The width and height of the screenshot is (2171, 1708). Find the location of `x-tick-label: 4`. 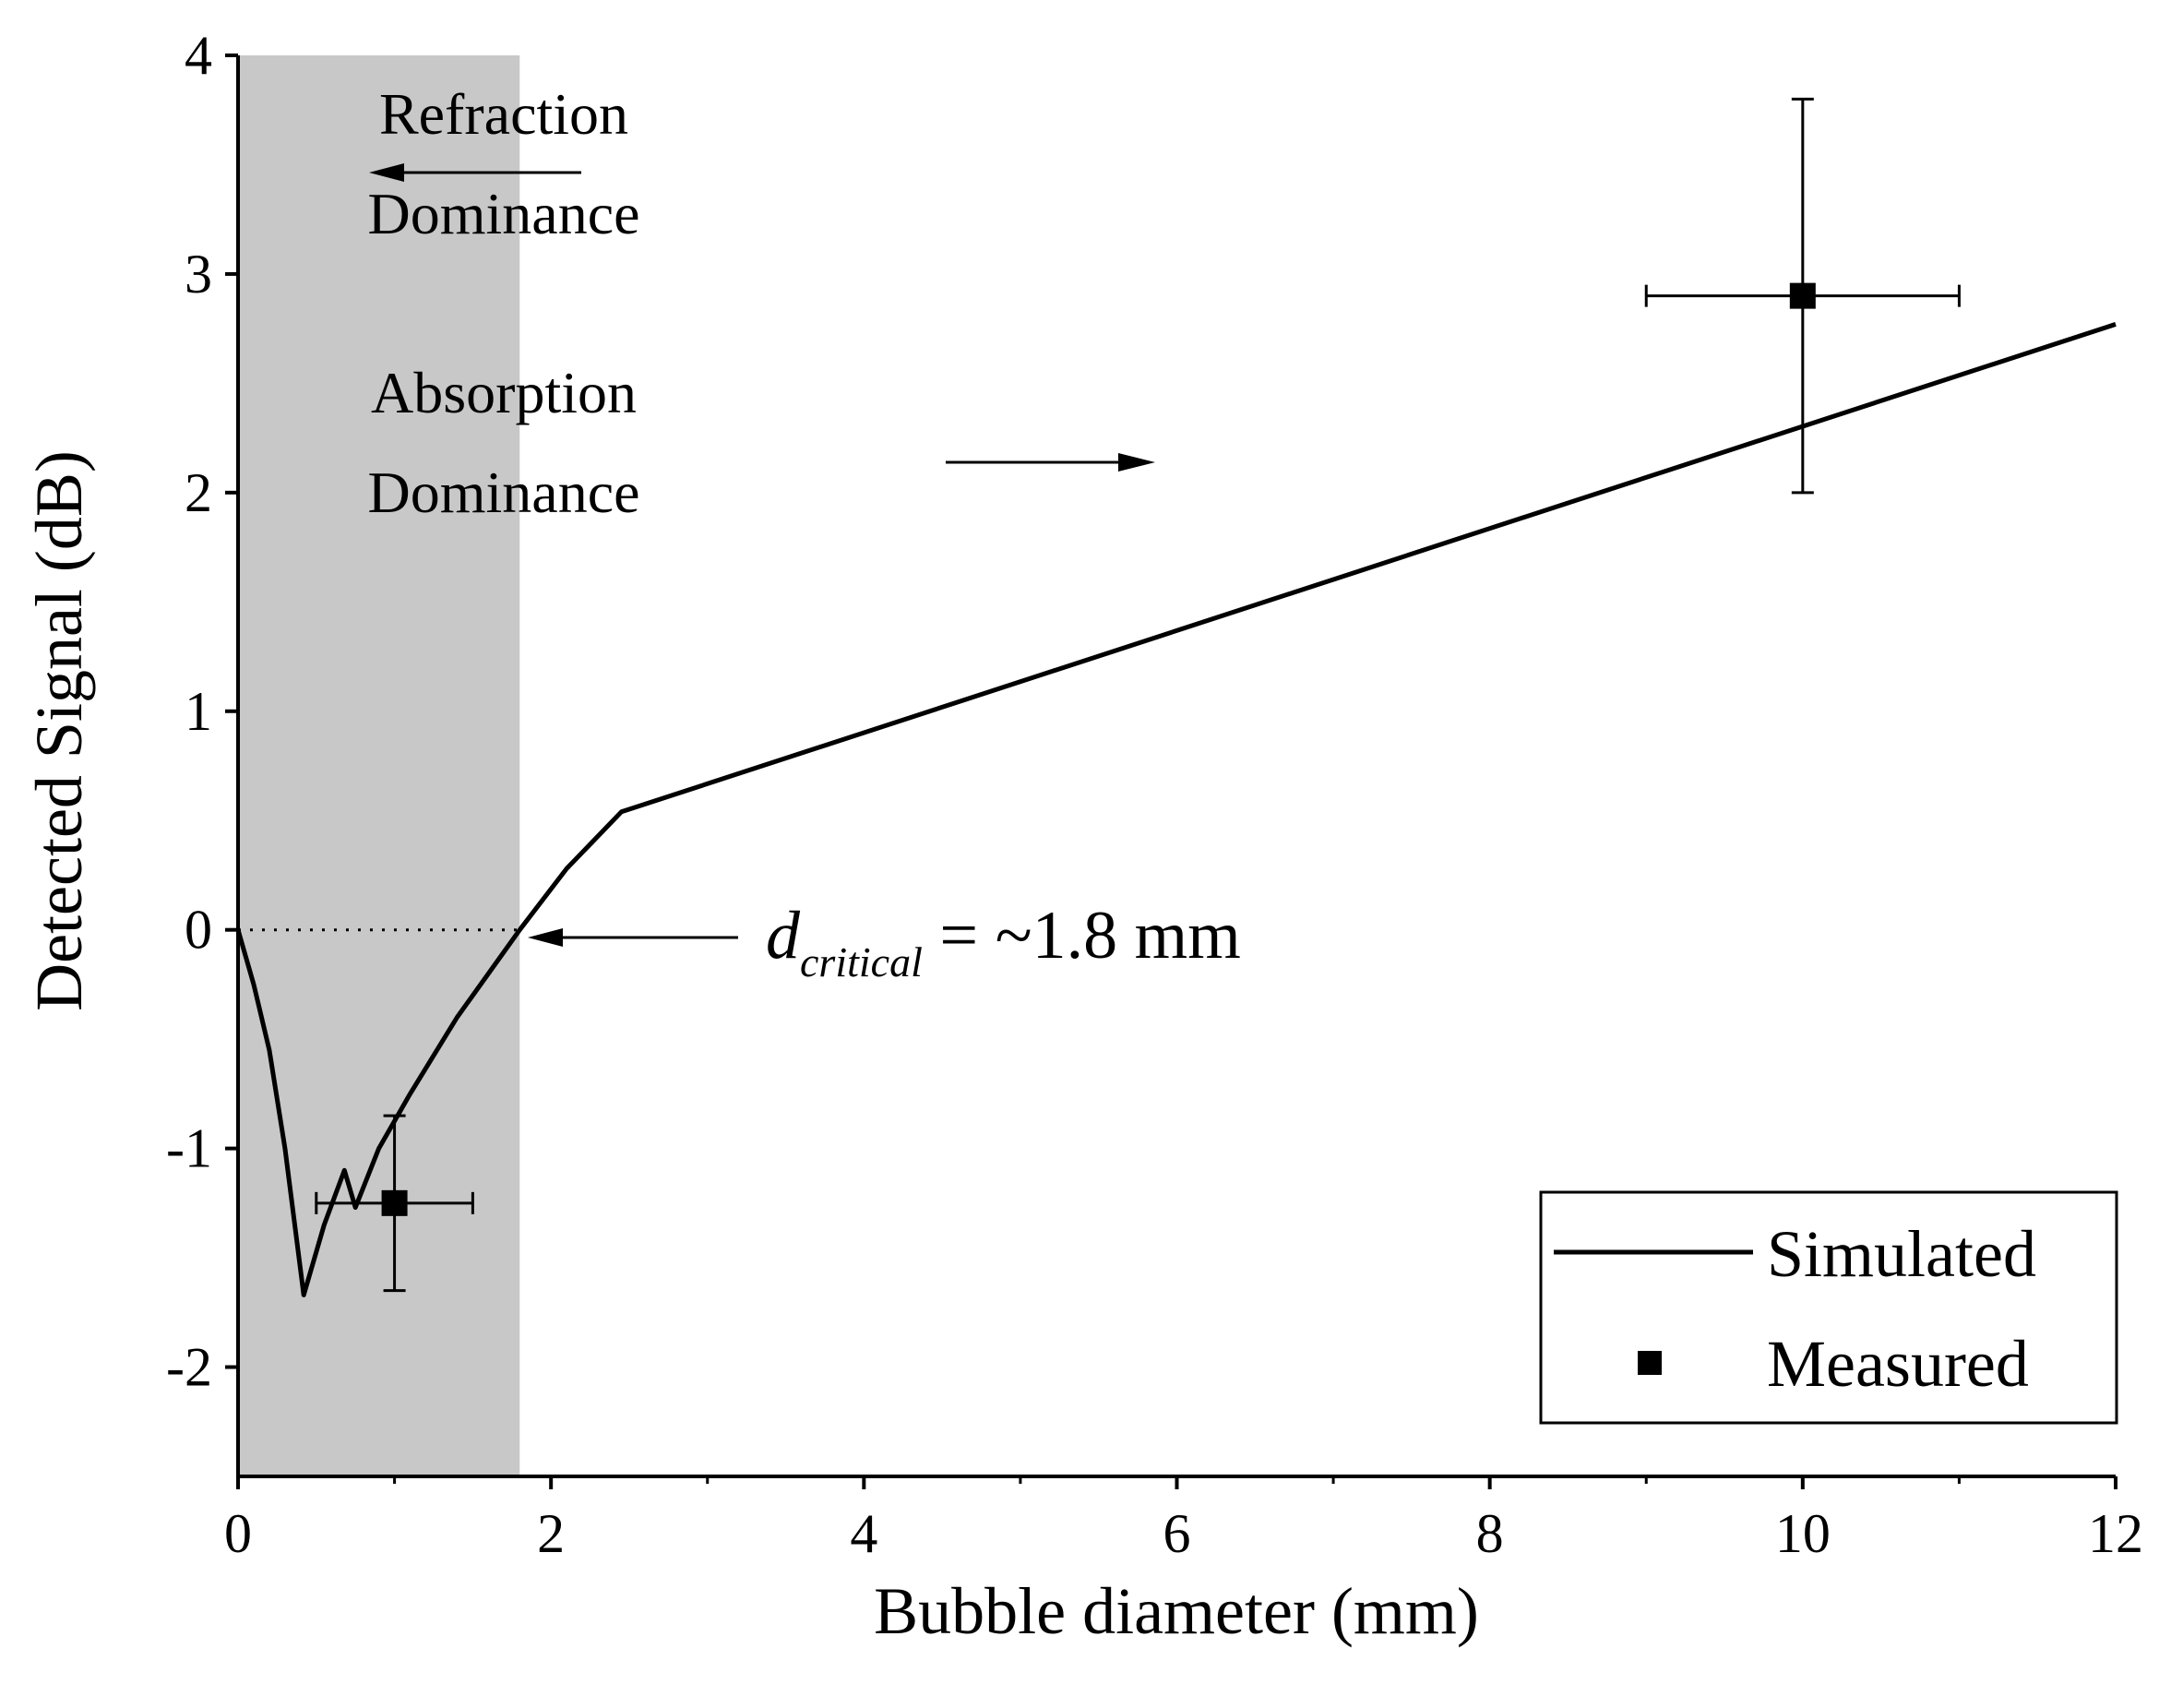

x-tick-label: 4 is located at coordinates (863, 1533).